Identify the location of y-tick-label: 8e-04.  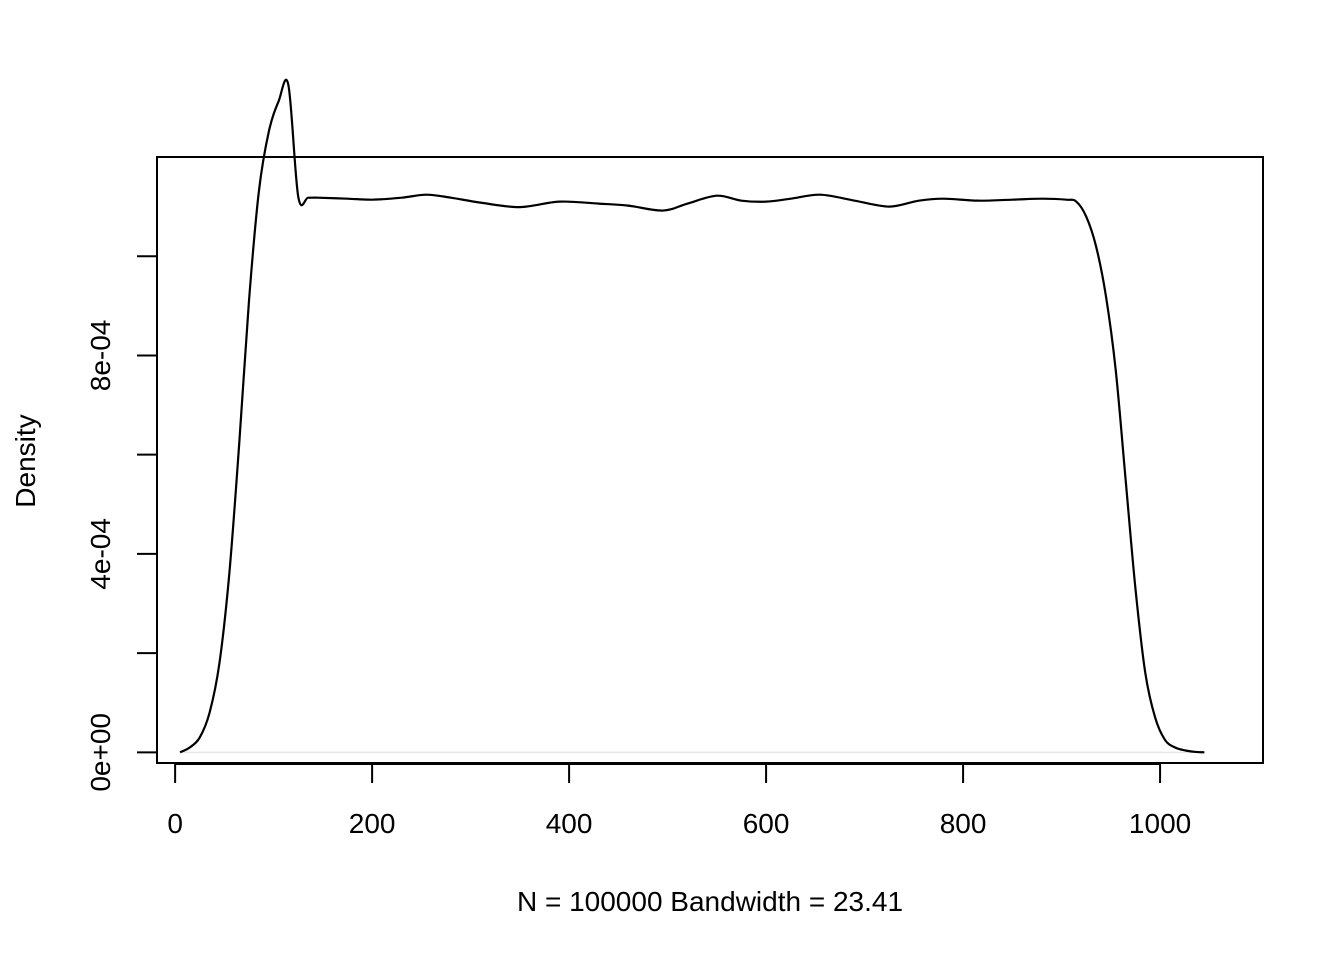
(100, 356).